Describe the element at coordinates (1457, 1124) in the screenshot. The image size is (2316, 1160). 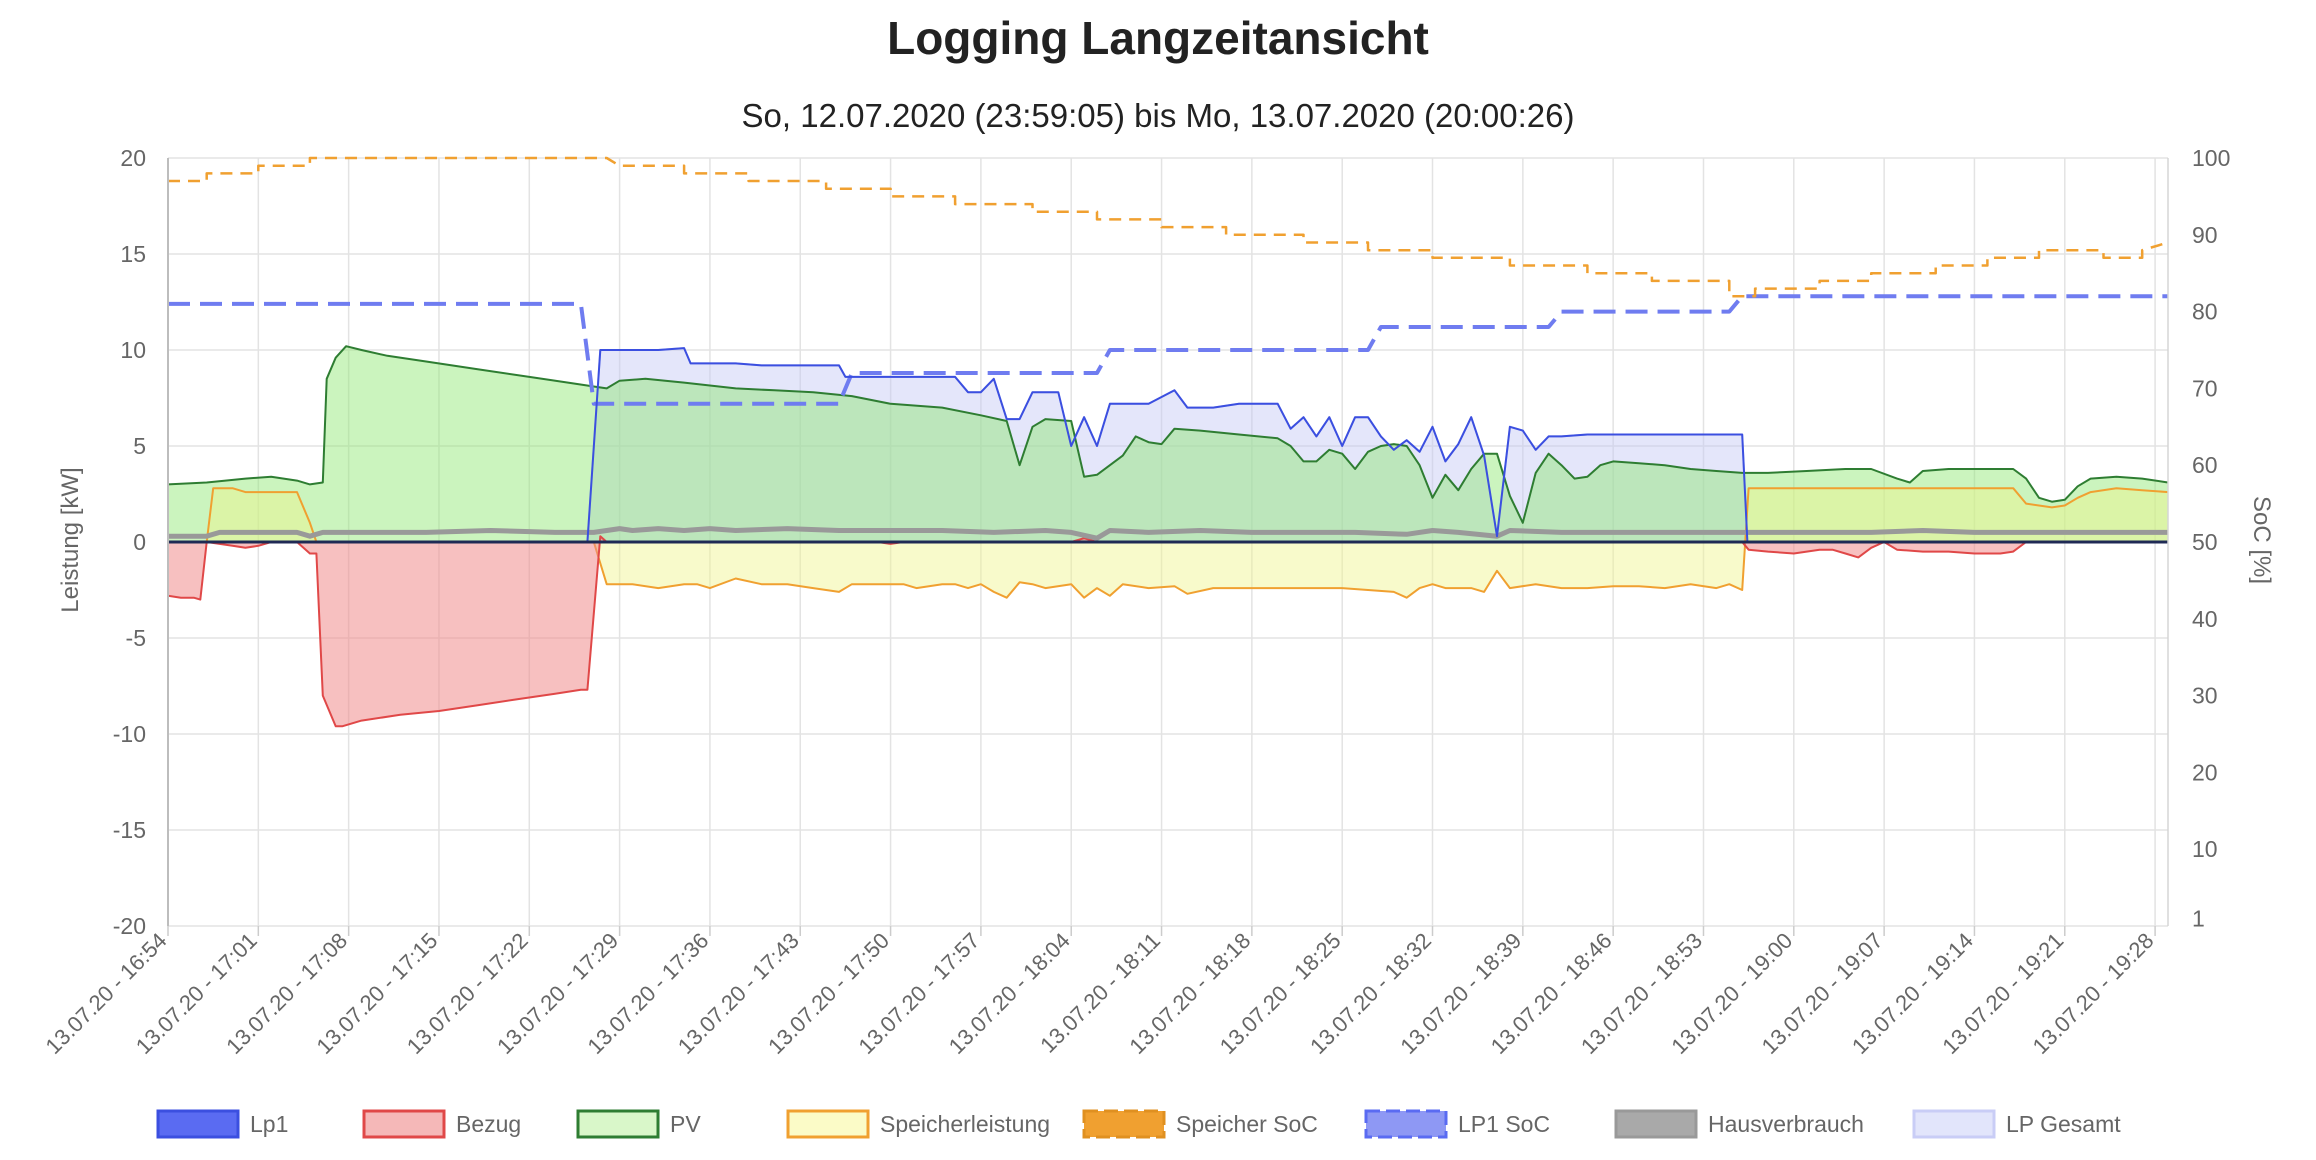
I see `legend-item-lp1-soc: LP1 SoC` at that location.